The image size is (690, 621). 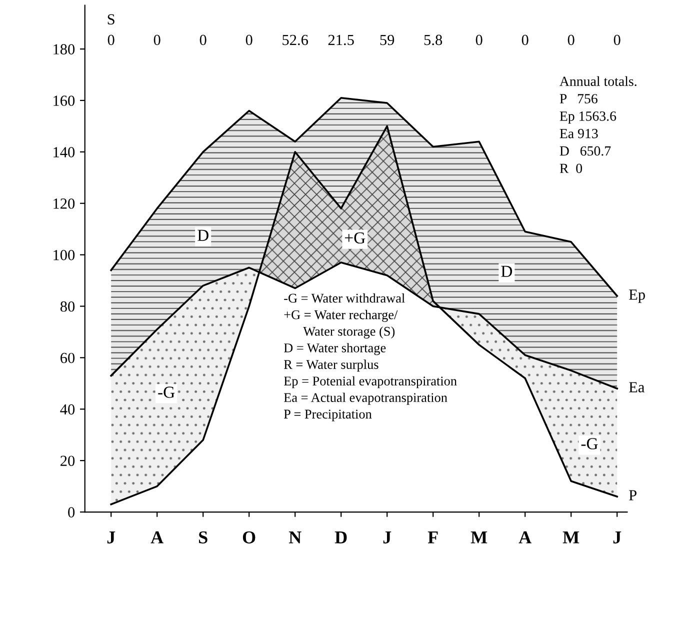 I want to click on y-tick-label: 100, so click(x=64, y=255).